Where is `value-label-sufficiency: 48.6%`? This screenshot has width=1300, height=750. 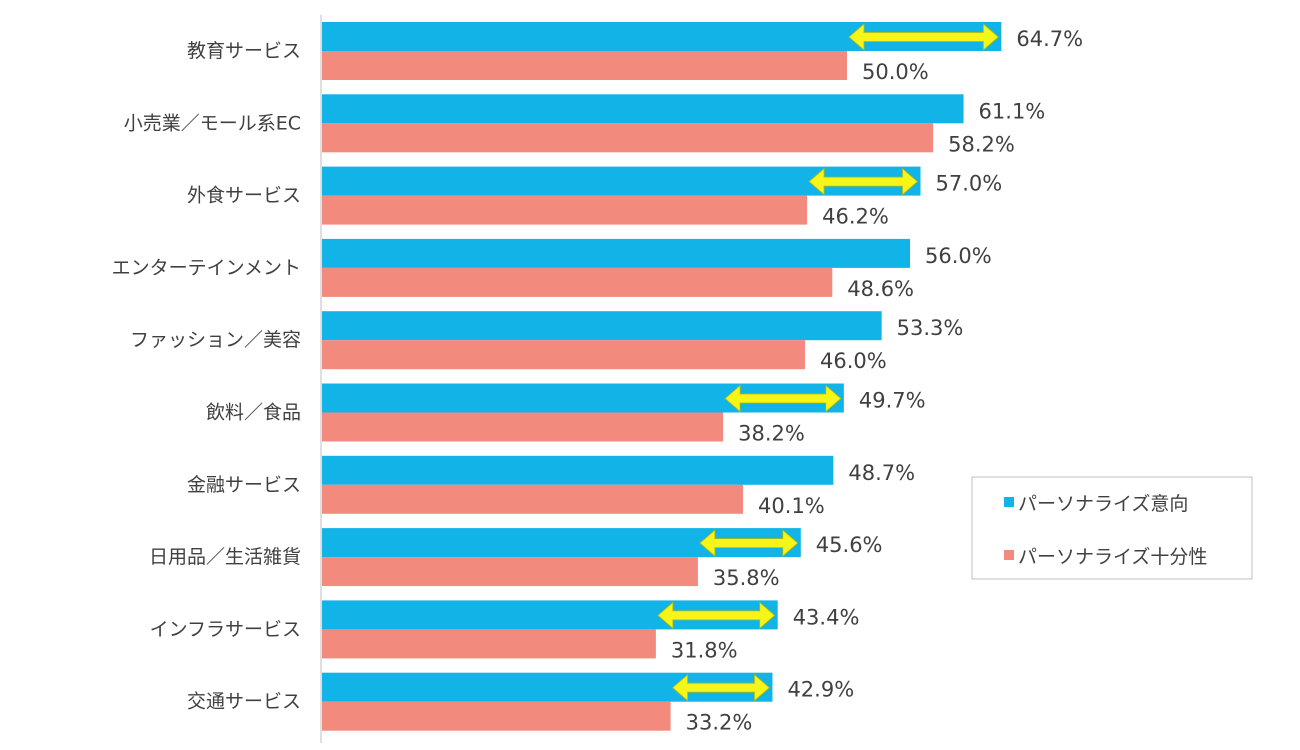
value-label-sufficiency: 48.6% is located at coordinates (880, 289).